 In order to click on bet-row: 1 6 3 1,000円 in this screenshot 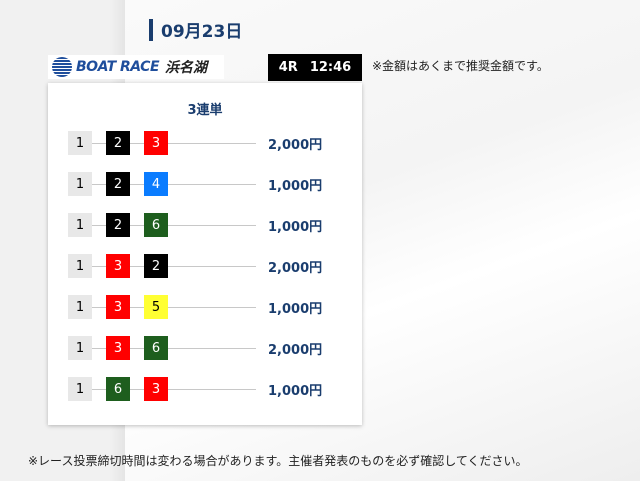, I will do `click(213, 389)`.